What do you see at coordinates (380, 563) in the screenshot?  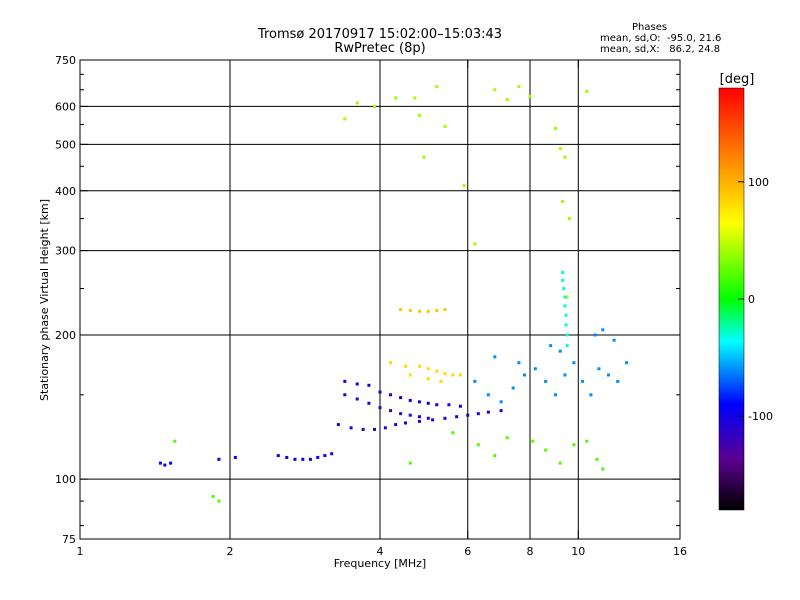 I see `x-axis-label: Frequency [MHz]` at bounding box center [380, 563].